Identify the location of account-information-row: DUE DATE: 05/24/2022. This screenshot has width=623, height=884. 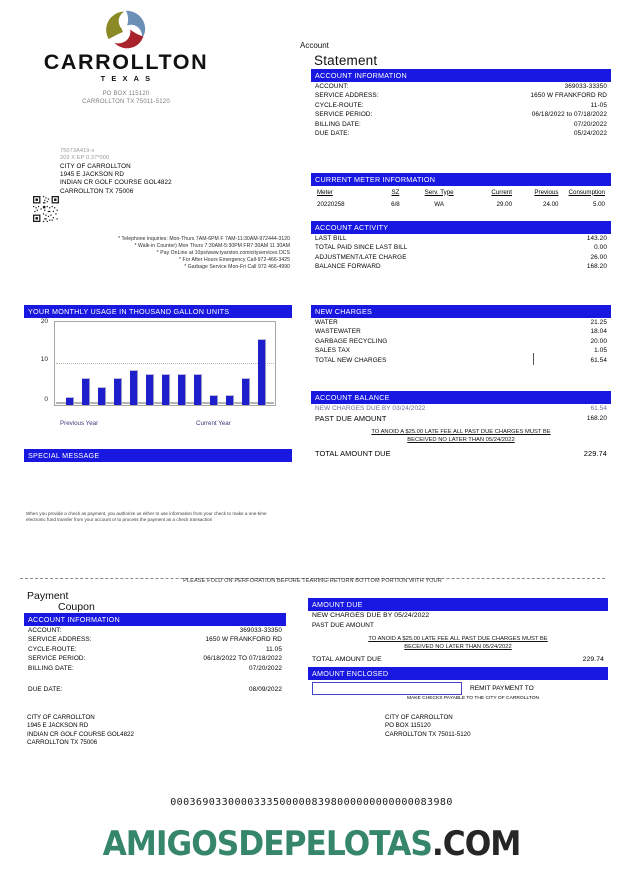
(461, 134).